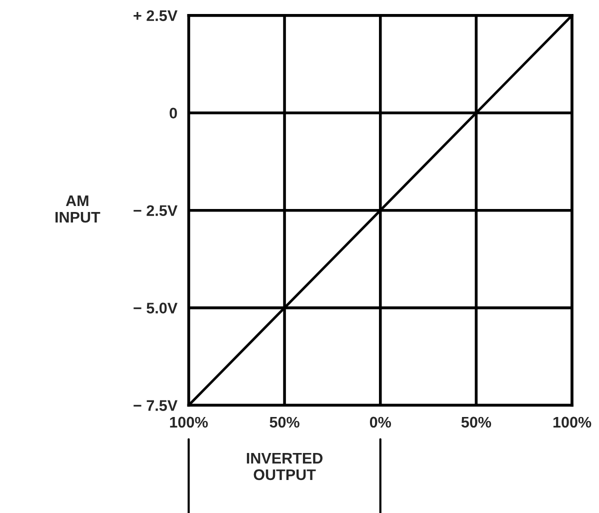  Describe the element at coordinates (156, 210) in the screenshot. I see `y-tick-label: − 2.5V` at that location.